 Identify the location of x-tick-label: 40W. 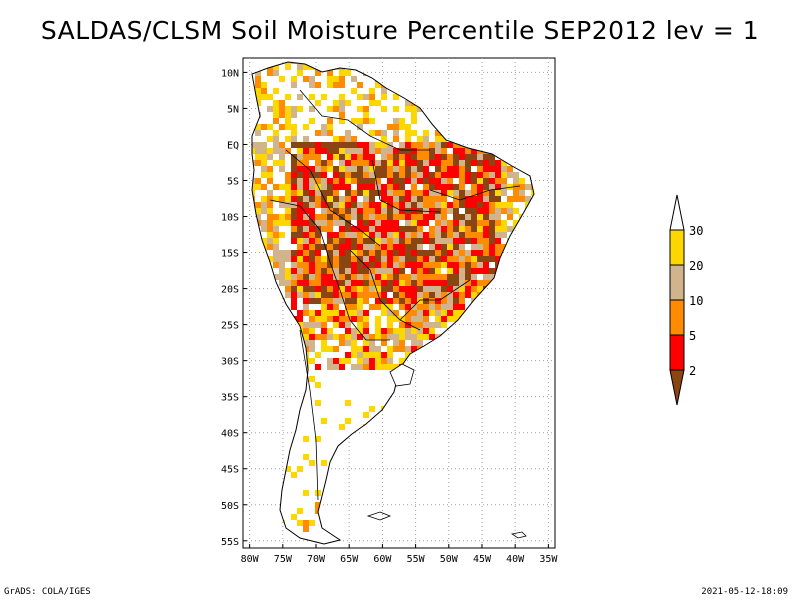
(515, 559).